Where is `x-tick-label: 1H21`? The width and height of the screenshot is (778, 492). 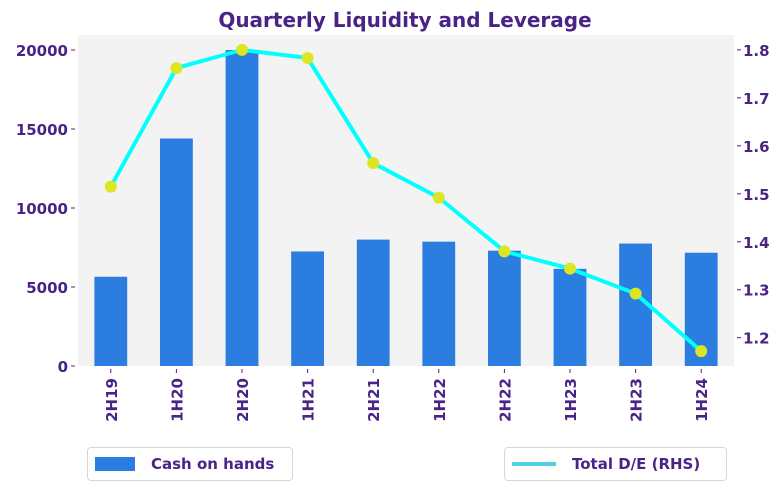 x-tick-label: 1H21 is located at coordinates (309, 400).